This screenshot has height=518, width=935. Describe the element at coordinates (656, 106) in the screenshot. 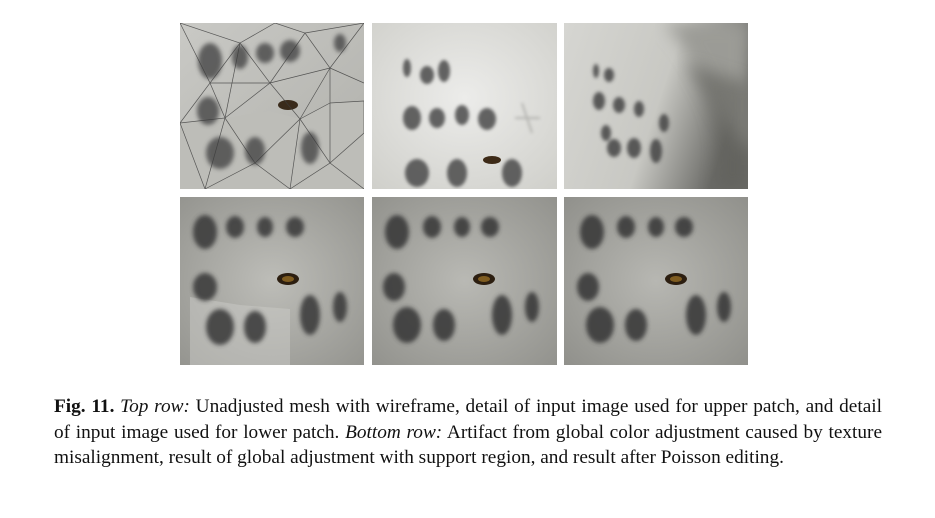

I see `panel-input-lower-patch` at that location.